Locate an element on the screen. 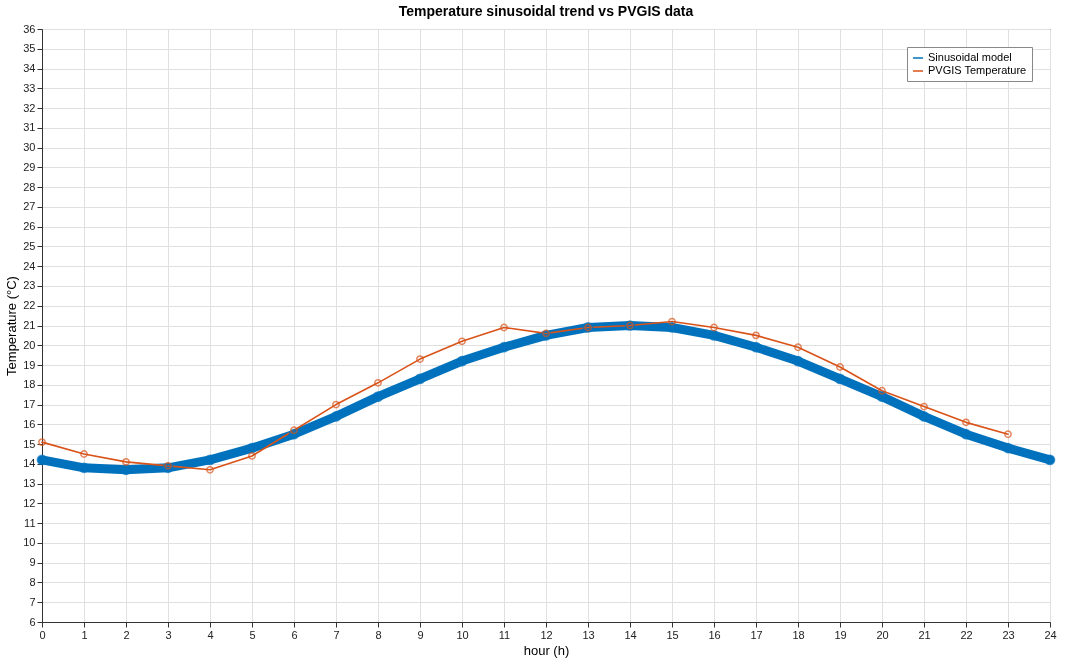  y-tick-label: 20 is located at coordinates (29, 344).